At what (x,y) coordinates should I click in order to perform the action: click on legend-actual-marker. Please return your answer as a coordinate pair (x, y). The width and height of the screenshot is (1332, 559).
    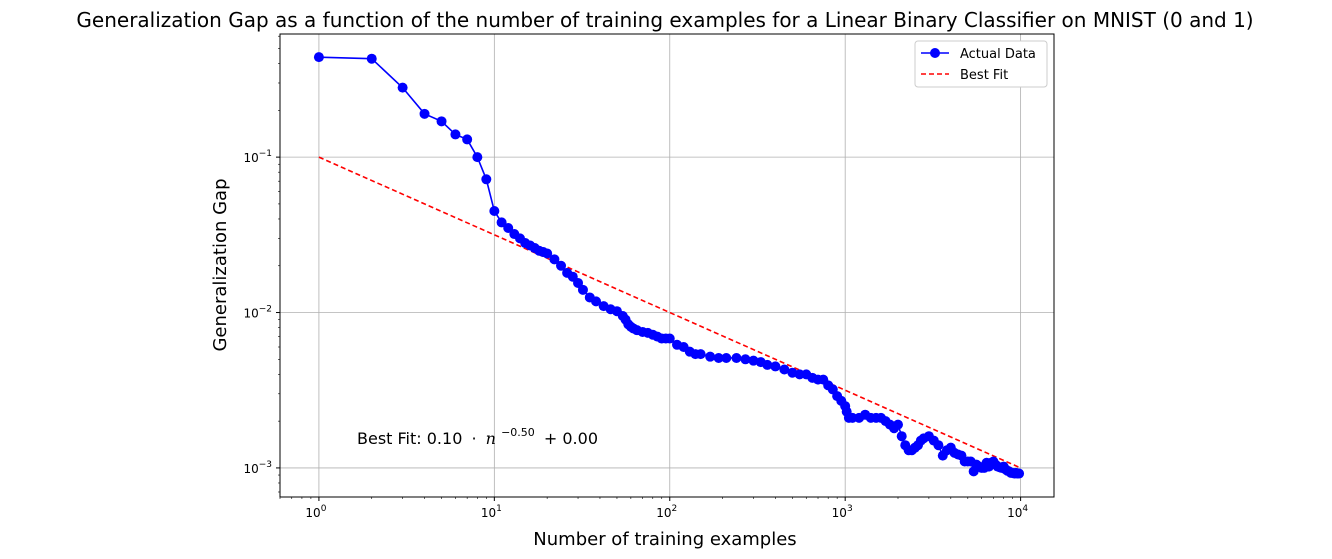
    Looking at the image, I should click on (935, 53).